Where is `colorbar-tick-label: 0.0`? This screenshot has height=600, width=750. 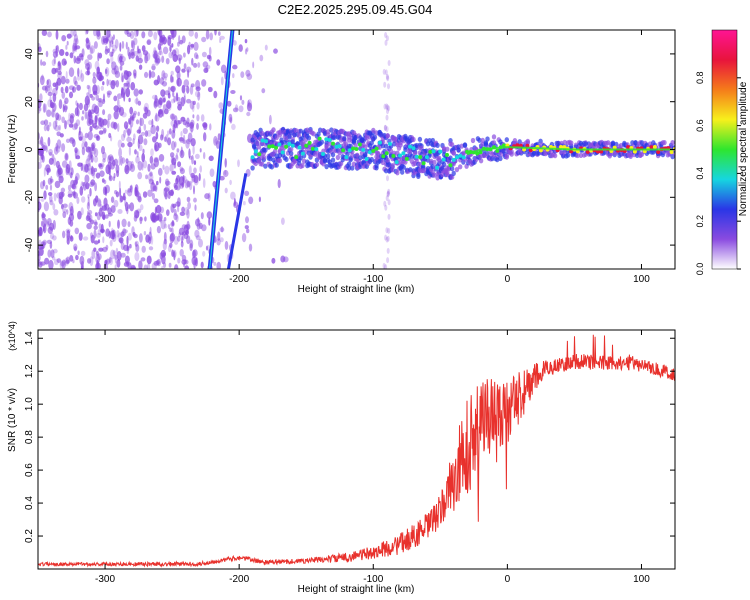 colorbar-tick-label: 0.0 is located at coordinates (700, 269).